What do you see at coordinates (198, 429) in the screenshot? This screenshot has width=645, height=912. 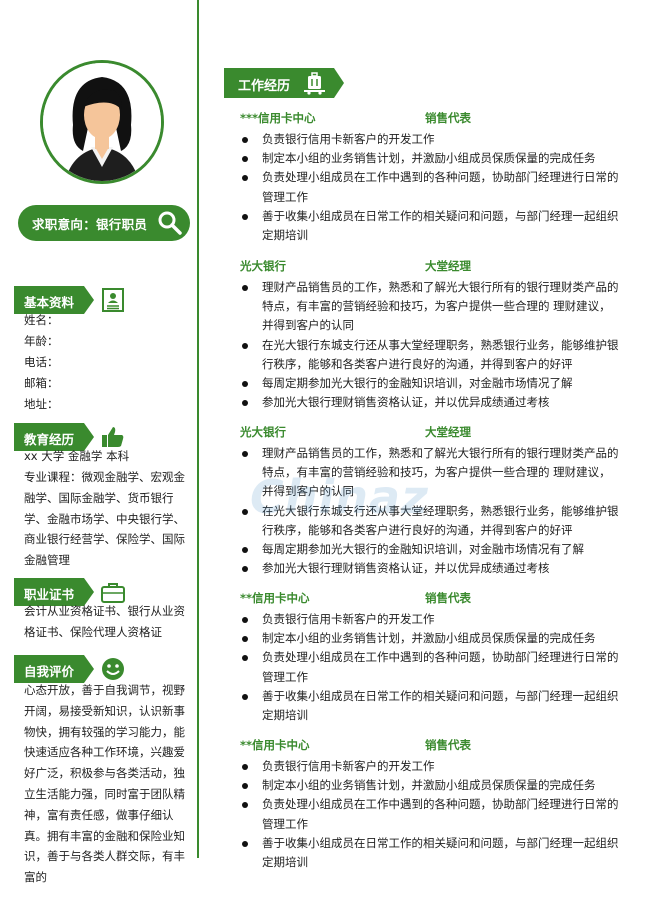 I see `divider-line` at bounding box center [198, 429].